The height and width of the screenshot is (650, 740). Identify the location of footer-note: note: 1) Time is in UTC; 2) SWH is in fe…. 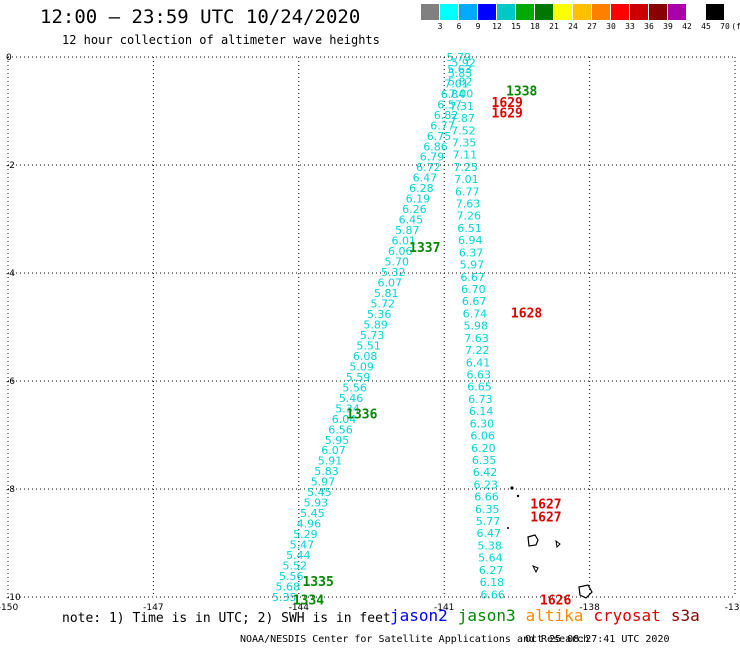
(226, 618).